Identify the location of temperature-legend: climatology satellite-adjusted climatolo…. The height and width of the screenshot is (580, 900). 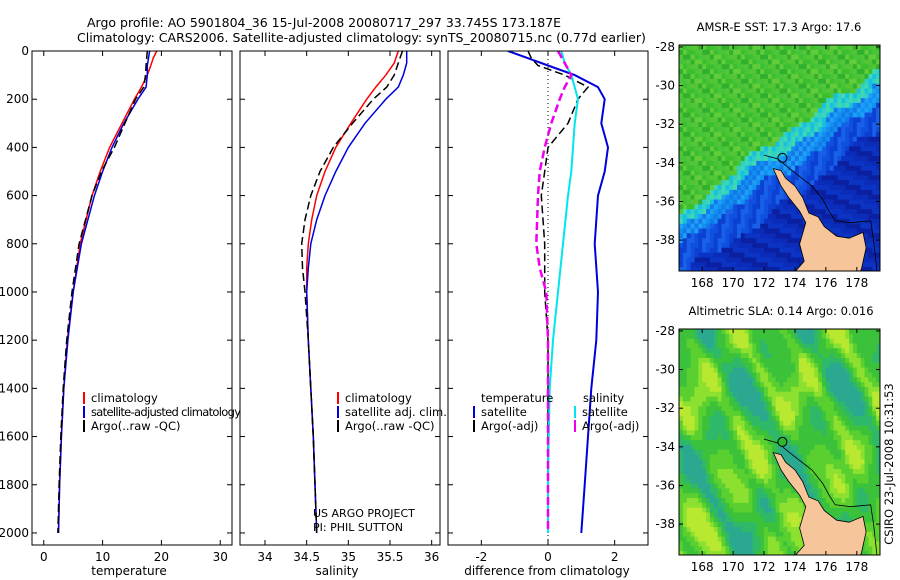
(162, 412).